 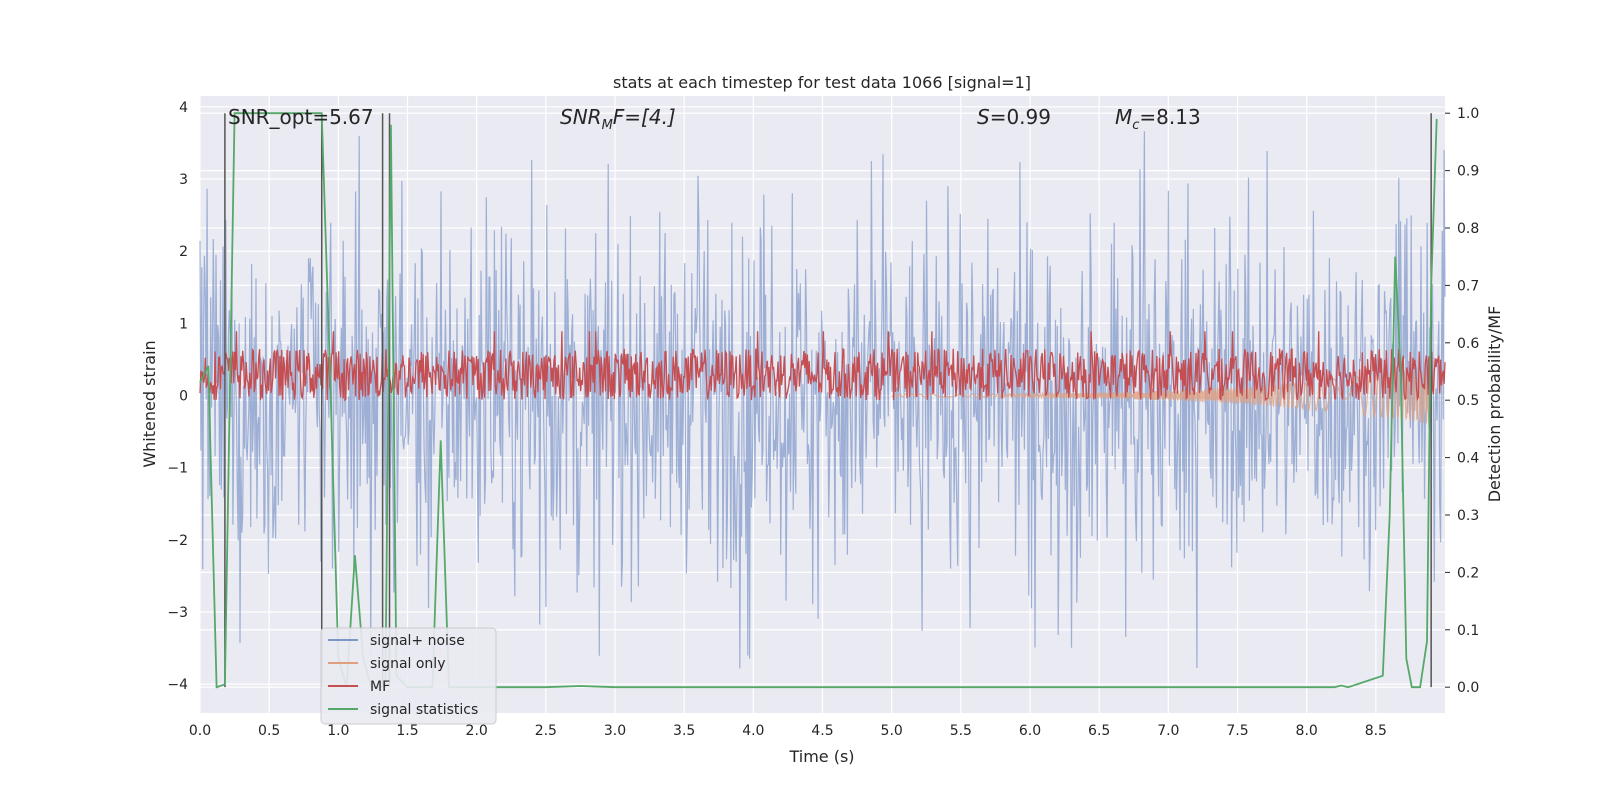 I want to click on x-tick-label: 5.0, so click(x=892, y=731).